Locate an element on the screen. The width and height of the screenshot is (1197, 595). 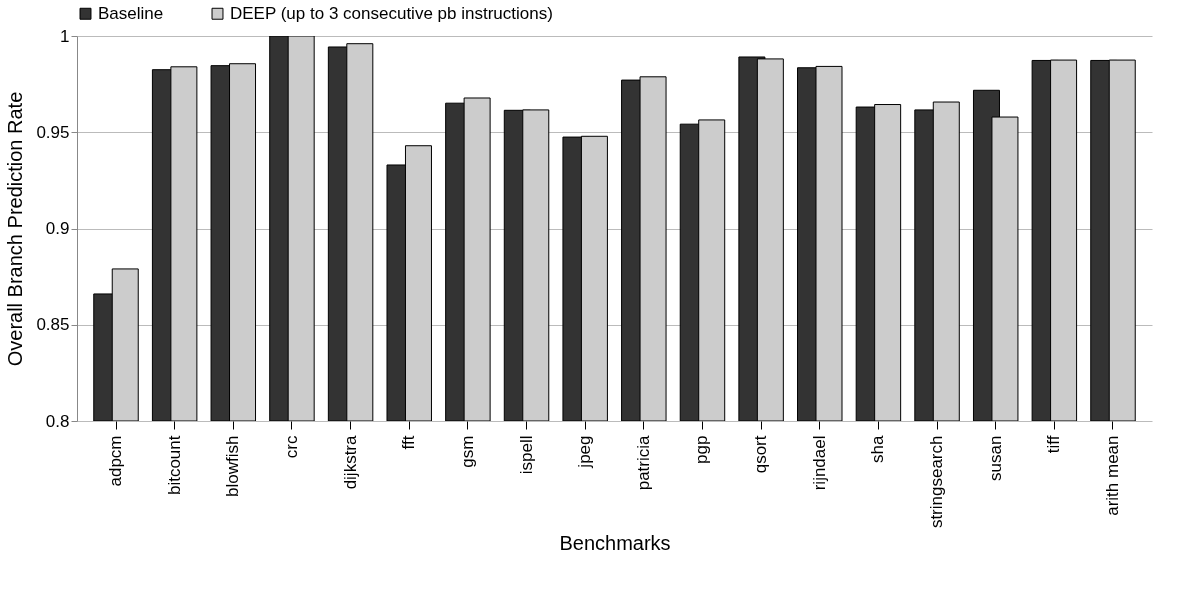
x-tick-label: patricia is located at coordinates (643, 462).